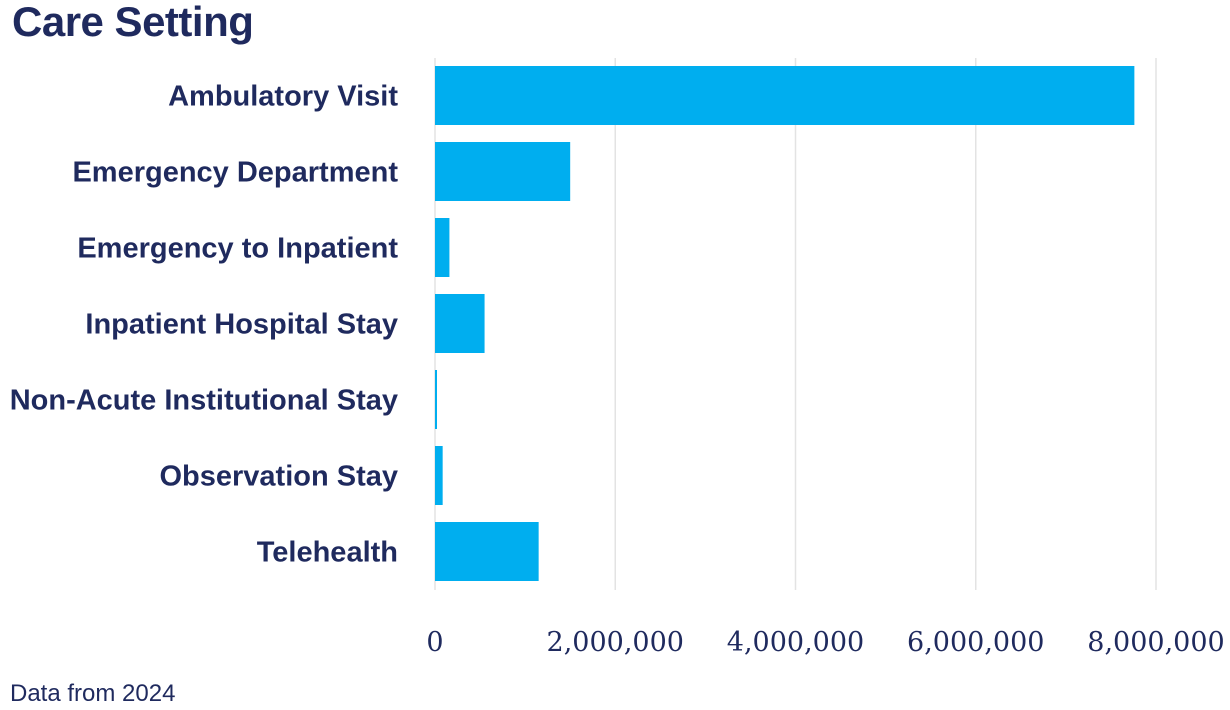 Image resolution: width=1230 pixels, height=710 pixels. What do you see at coordinates (785, 95) in the screenshot?
I see `bar-ambulatory-visit` at bounding box center [785, 95].